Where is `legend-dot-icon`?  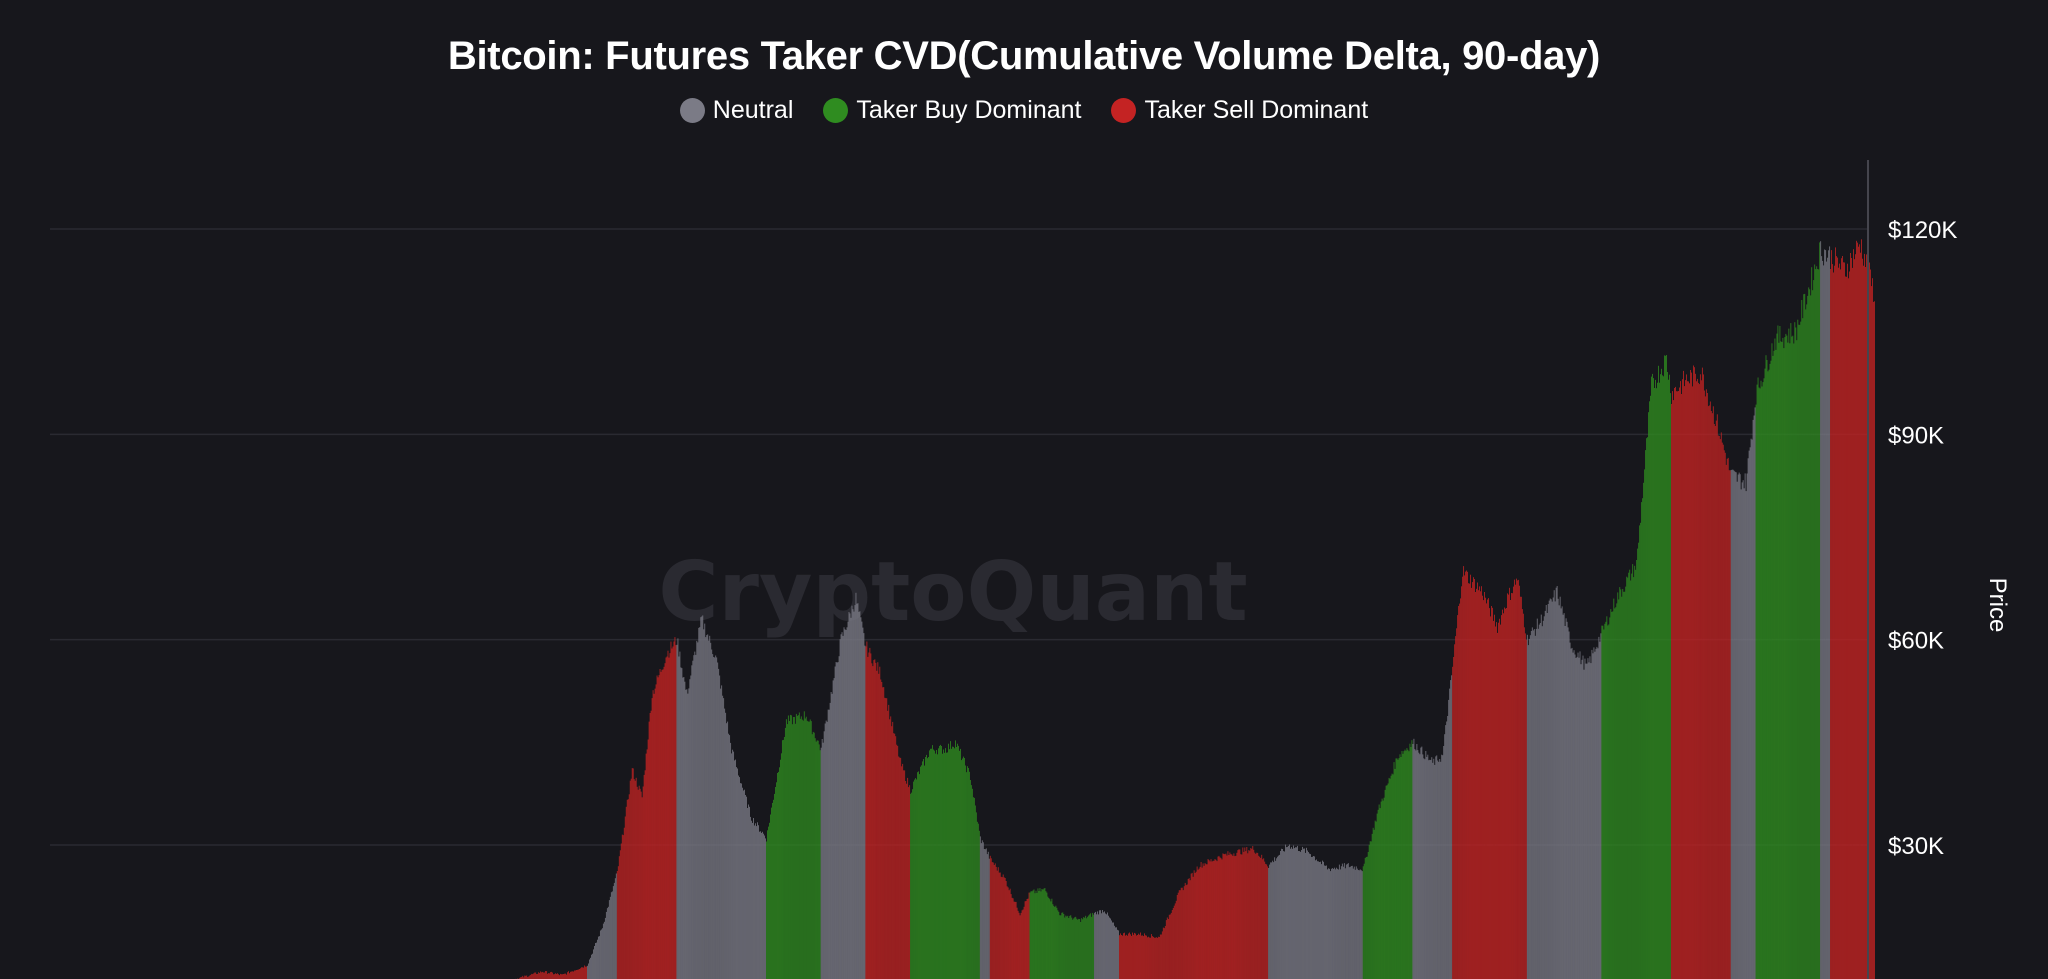 legend-dot-icon is located at coordinates (836, 110).